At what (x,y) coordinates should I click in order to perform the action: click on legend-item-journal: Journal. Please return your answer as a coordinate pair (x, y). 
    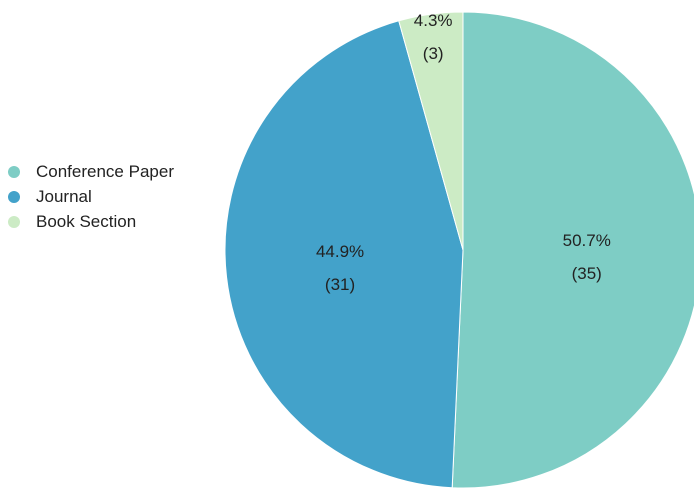
    Looking at the image, I should click on (91, 197).